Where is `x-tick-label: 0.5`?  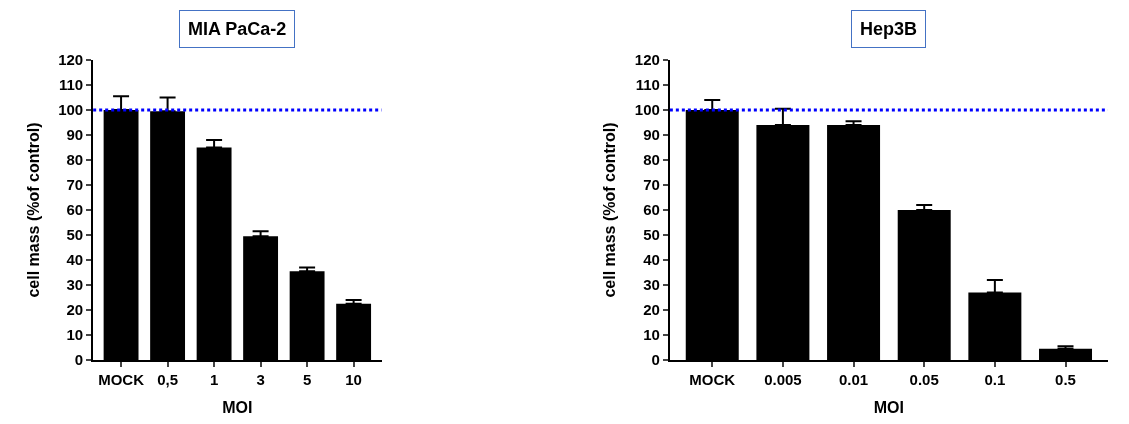
x-tick-label: 0.5 is located at coordinates (1065, 379).